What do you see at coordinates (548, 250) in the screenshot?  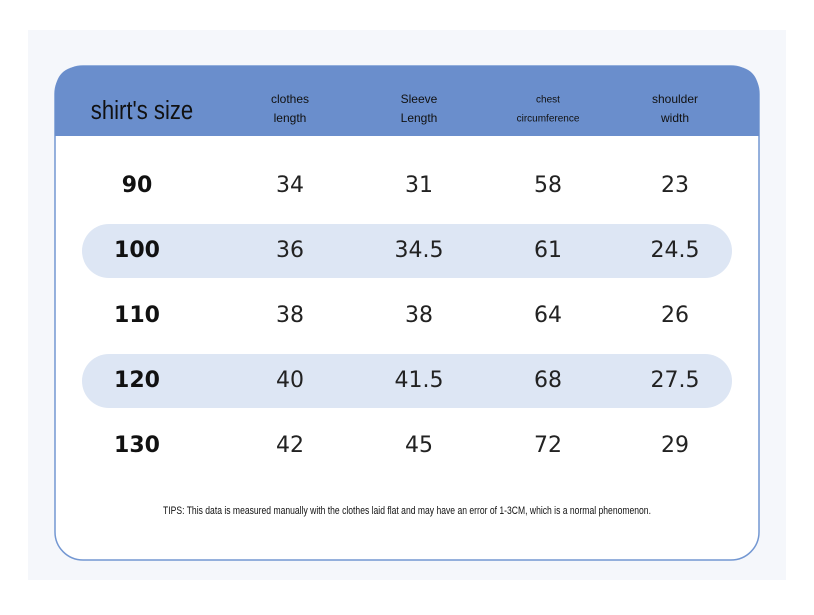 I see `value-cell: 61` at bounding box center [548, 250].